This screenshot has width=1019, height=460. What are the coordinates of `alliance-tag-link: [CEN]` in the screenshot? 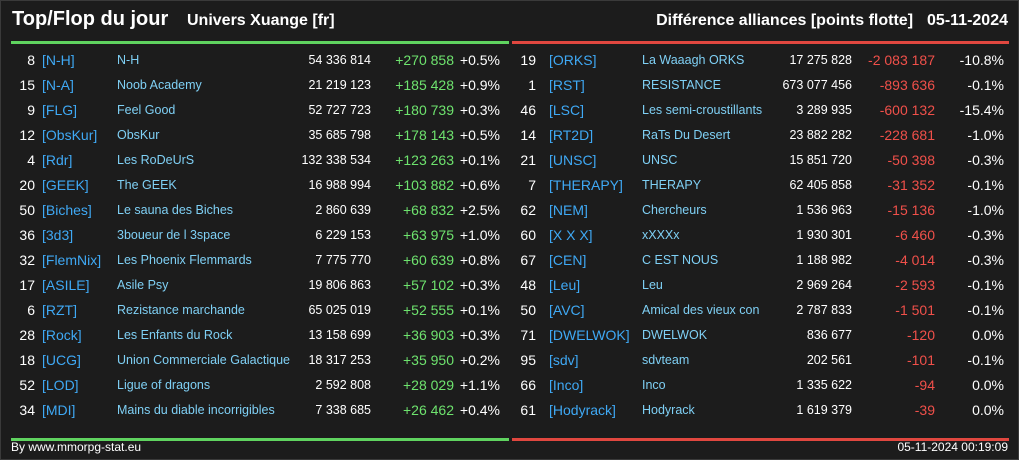 It's located at (568, 260).